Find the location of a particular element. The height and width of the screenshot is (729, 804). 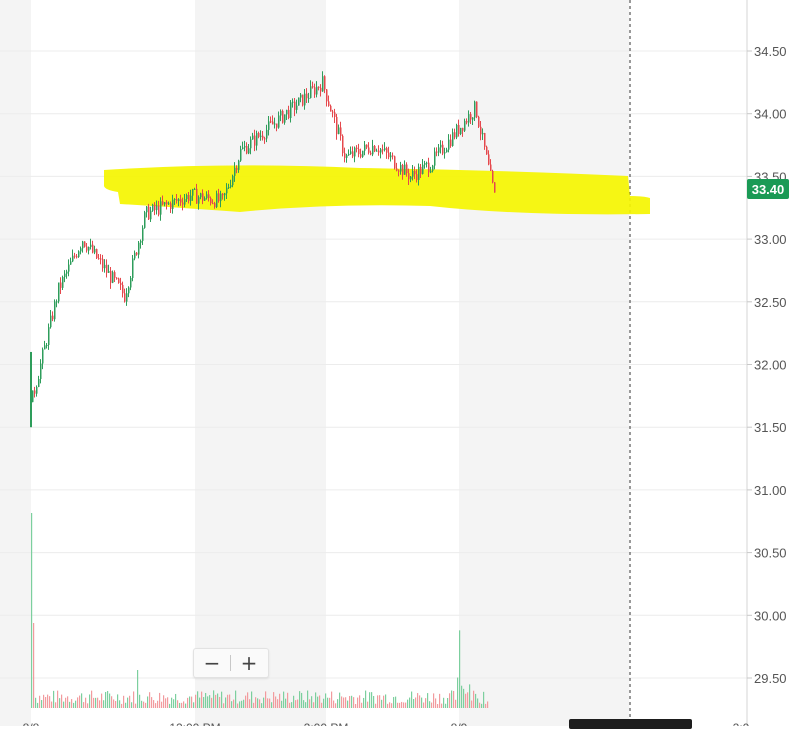

y-tick-label: 32.50 is located at coordinates (770, 302).